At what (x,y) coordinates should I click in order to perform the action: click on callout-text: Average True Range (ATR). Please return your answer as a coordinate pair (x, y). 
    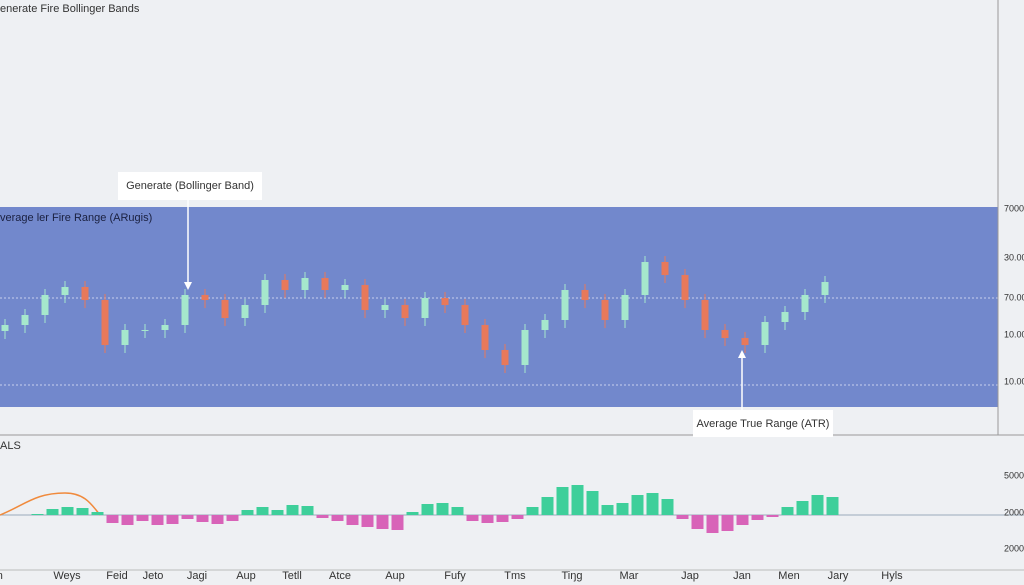
    Looking at the image, I should click on (763, 424).